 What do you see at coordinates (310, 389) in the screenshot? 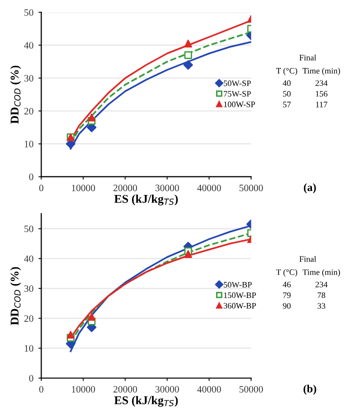
I see `text: (b)` at bounding box center [310, 389].